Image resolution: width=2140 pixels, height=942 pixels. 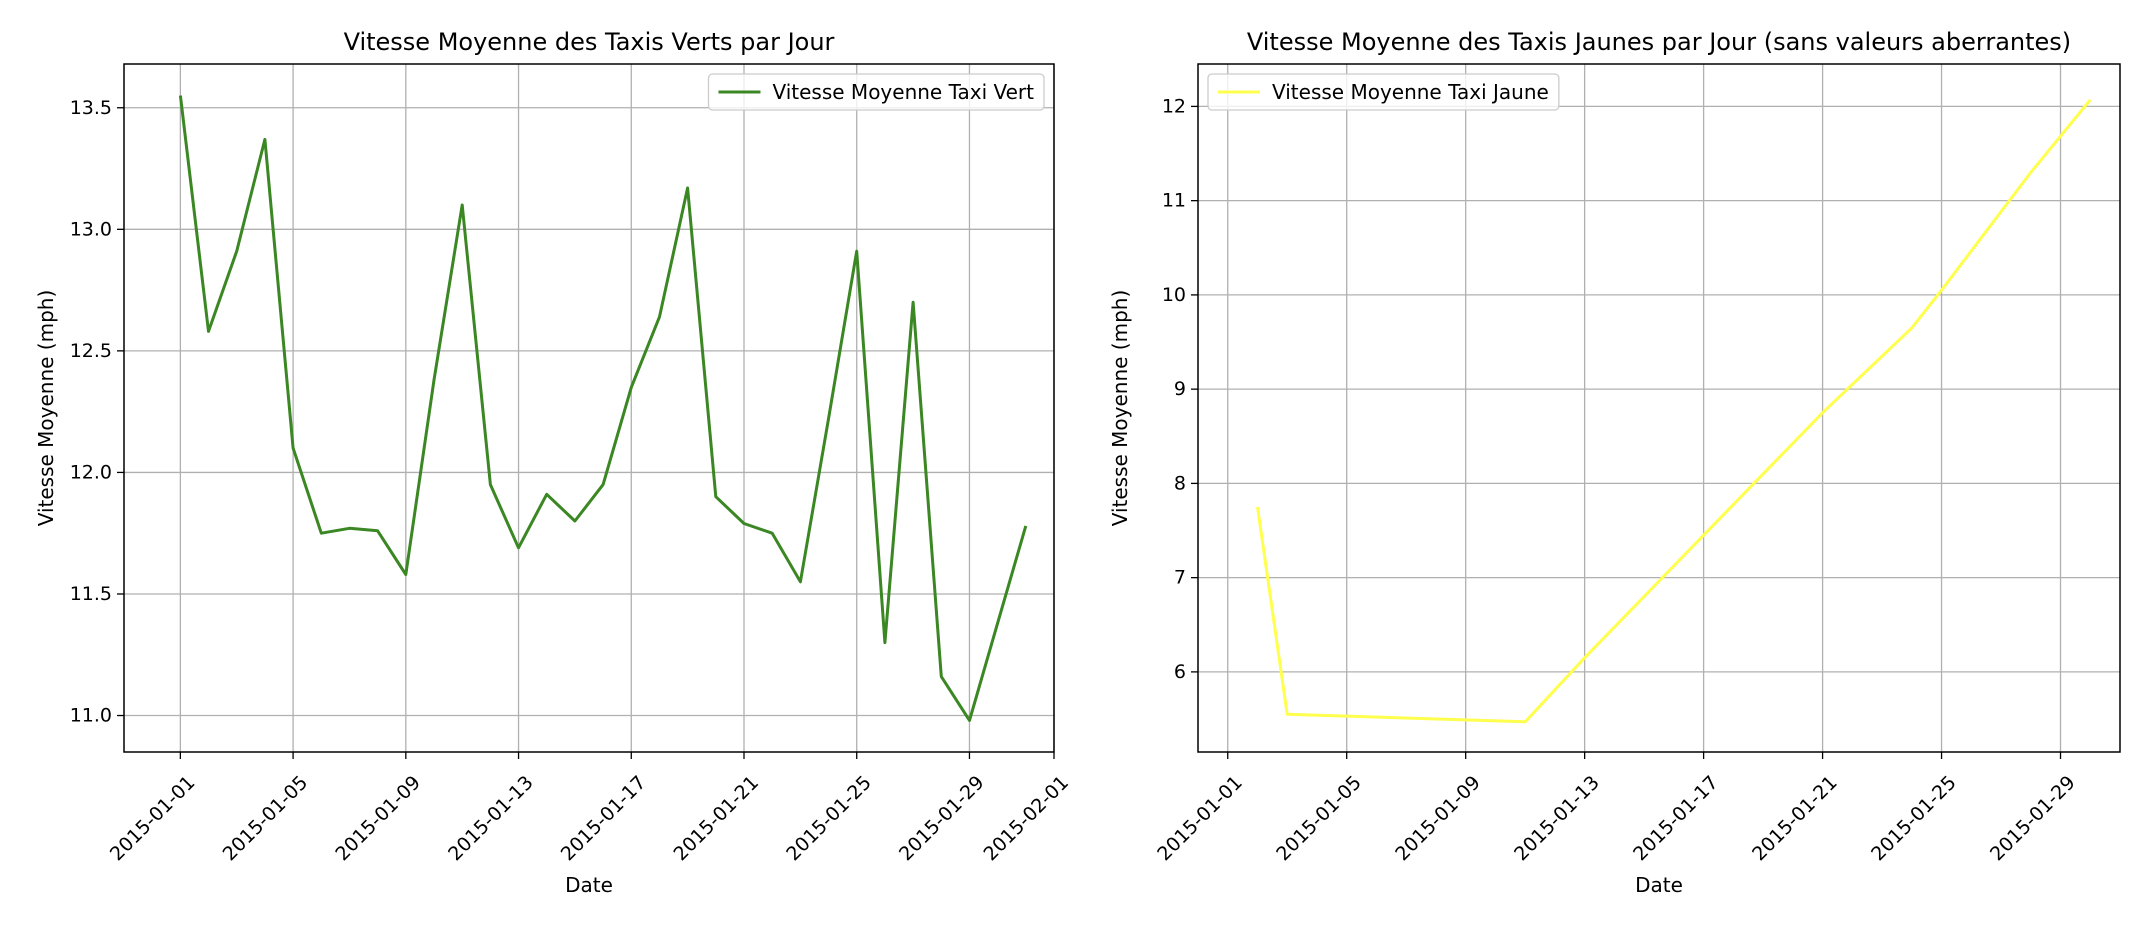 I want to click on y-tick-label: 7, so click(x=1180, y=578).